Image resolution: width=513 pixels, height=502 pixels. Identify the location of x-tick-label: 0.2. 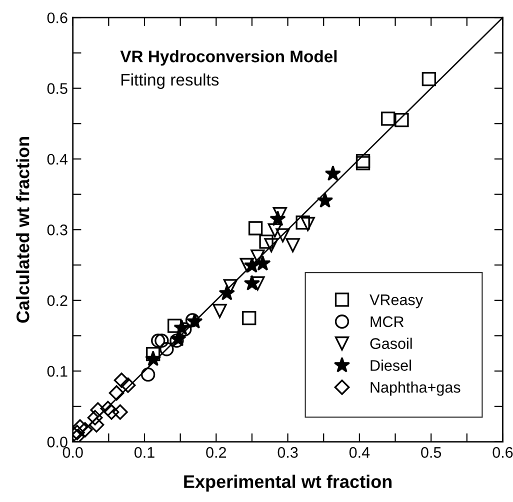
(216, 452).